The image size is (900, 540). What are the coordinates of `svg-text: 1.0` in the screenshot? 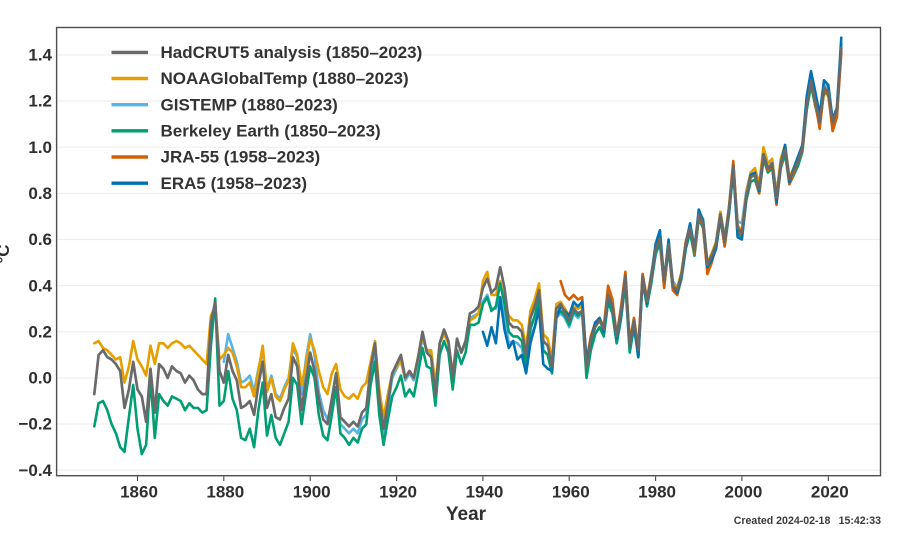 It's located at (40, 147).